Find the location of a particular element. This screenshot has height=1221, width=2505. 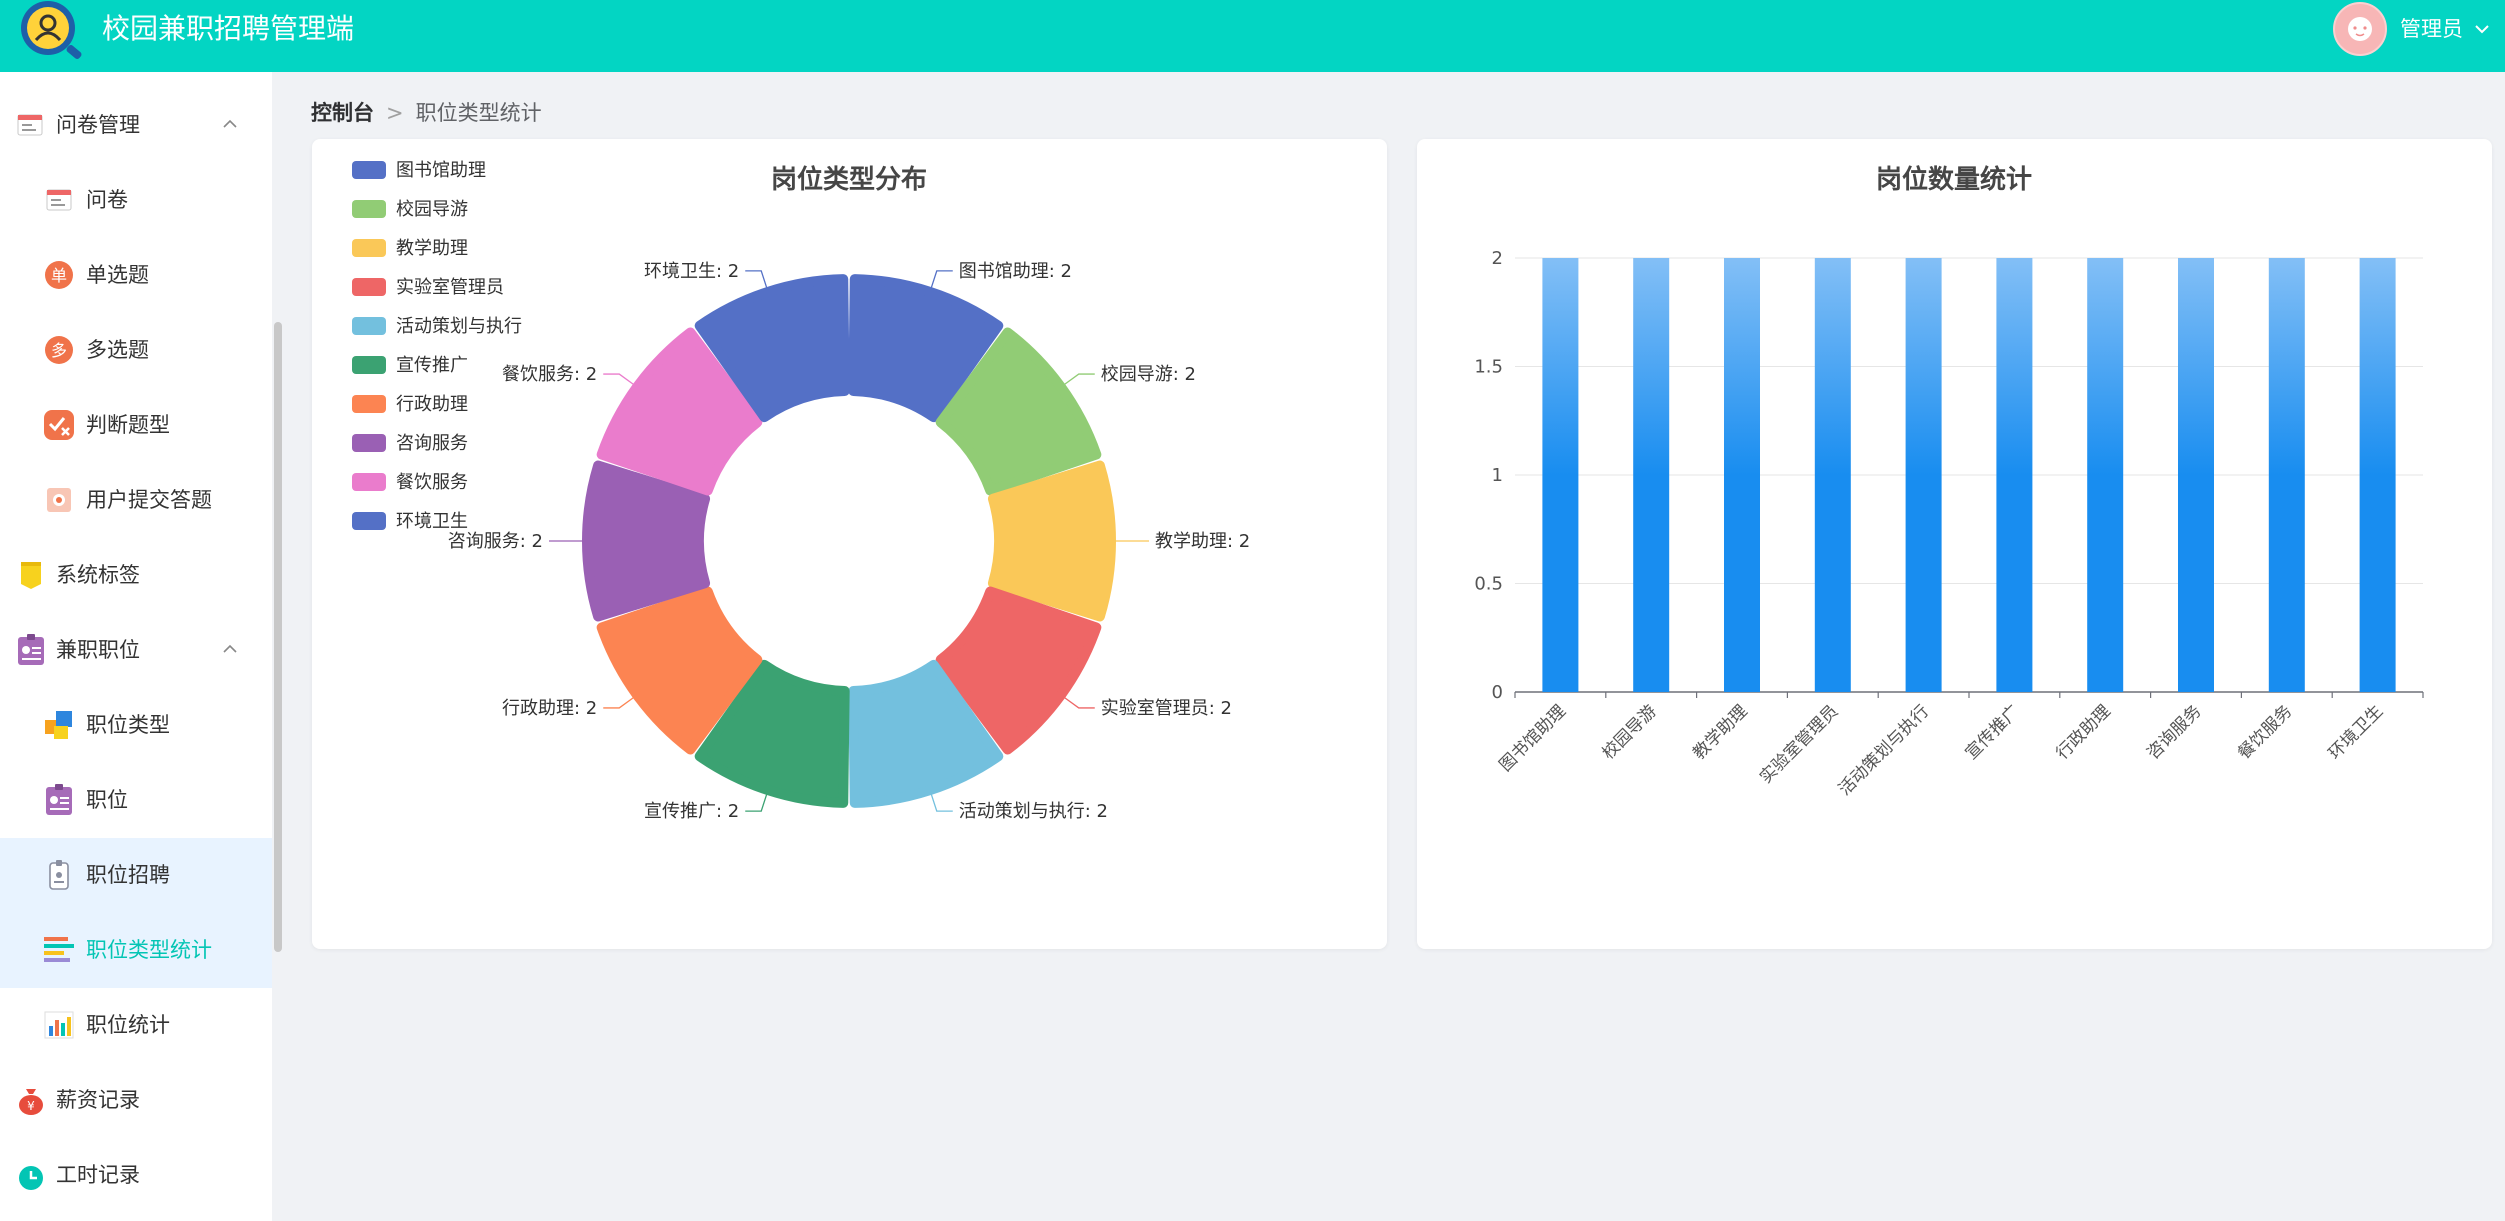

pie-data-label: 校园导游: 2 is located at coordinates (1148, 374).